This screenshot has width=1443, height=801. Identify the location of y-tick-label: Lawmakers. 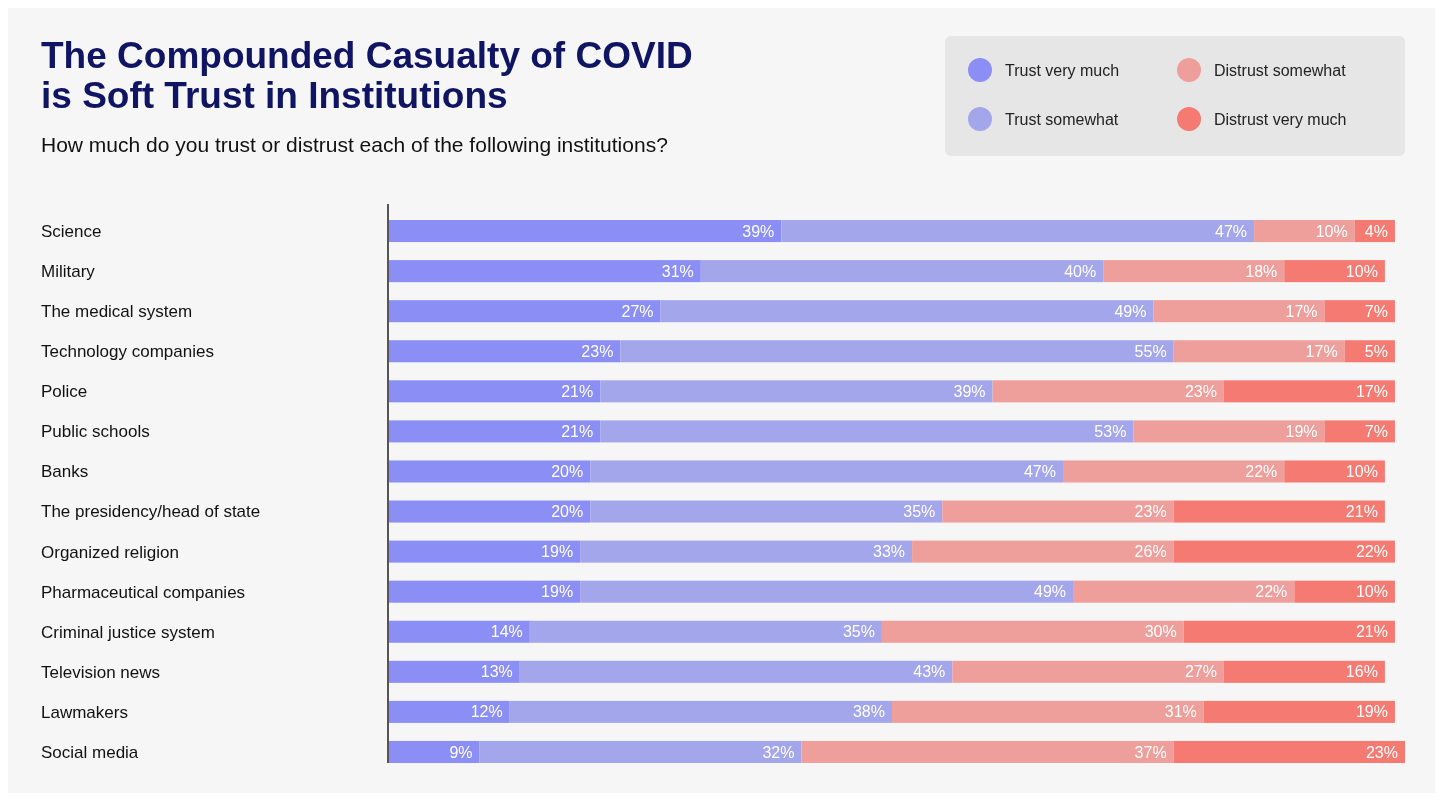
(84, 712).